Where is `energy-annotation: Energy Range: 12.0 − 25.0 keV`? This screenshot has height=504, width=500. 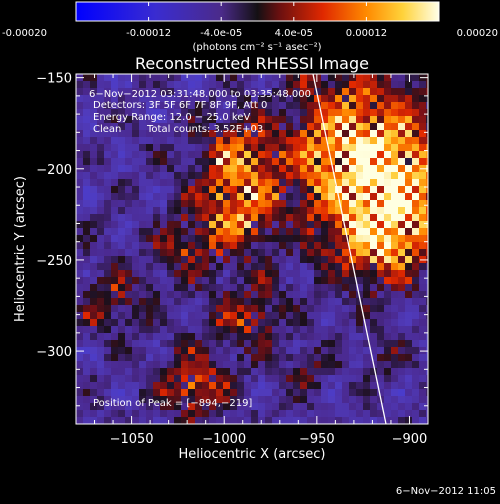
energy-annotation: Energy Range: 12.0 − 25.0 keV is located at coordinates (171, 117).